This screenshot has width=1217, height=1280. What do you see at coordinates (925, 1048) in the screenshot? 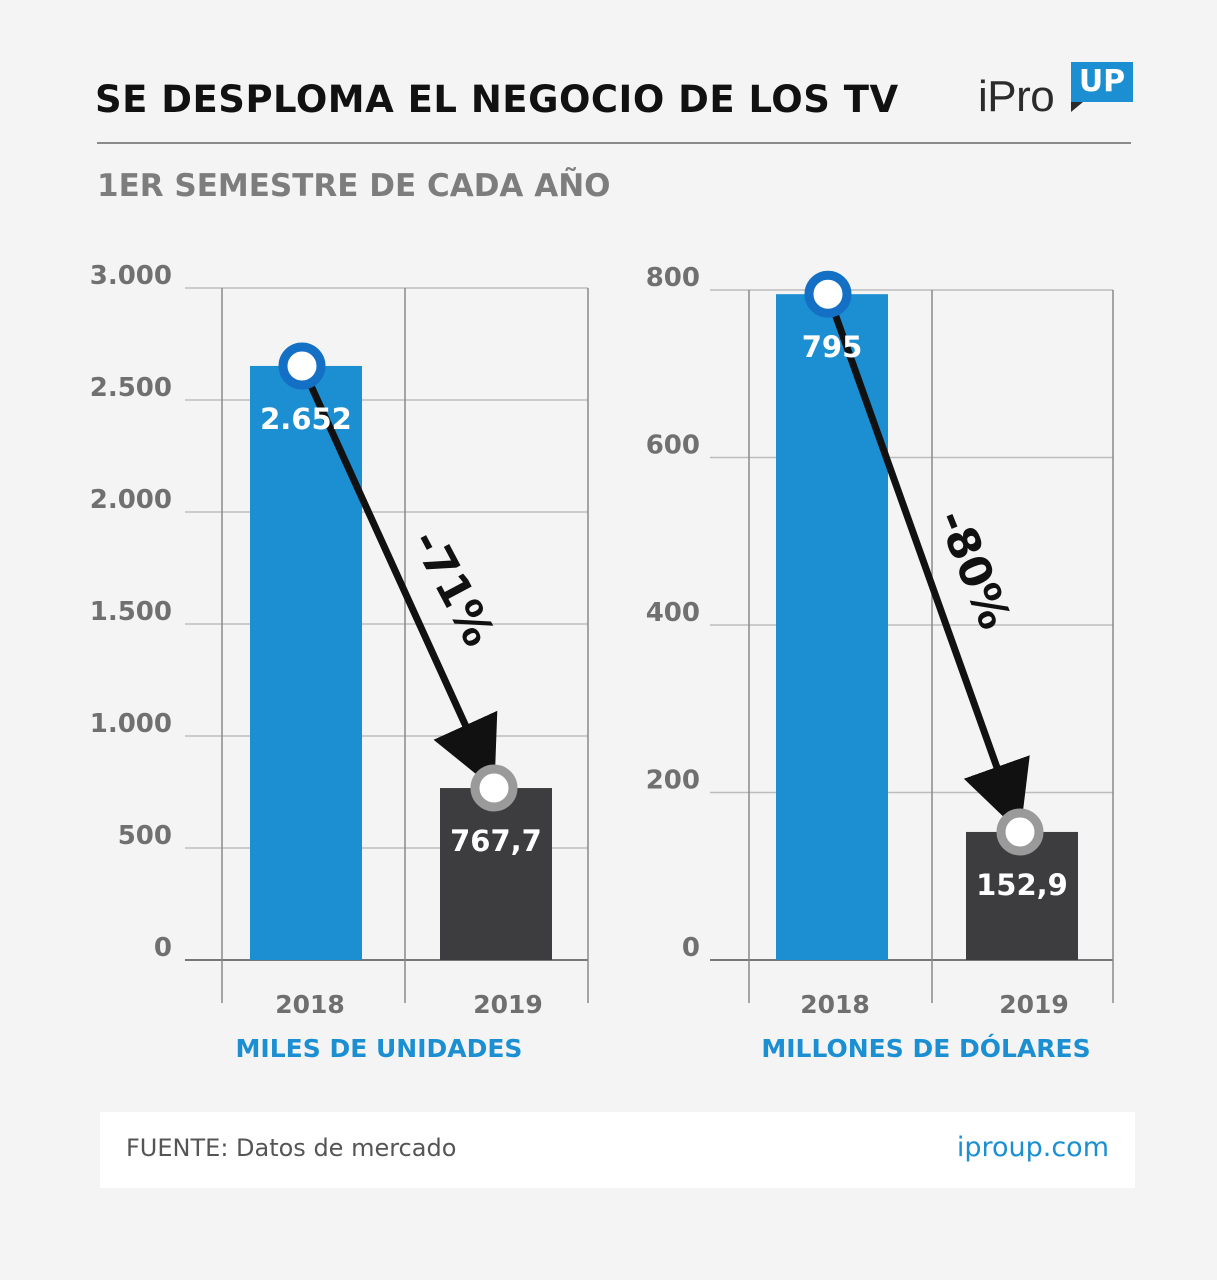
I see `axis-caption: MILLONES DE DÓLARES` at bounding box center [925, 1048].